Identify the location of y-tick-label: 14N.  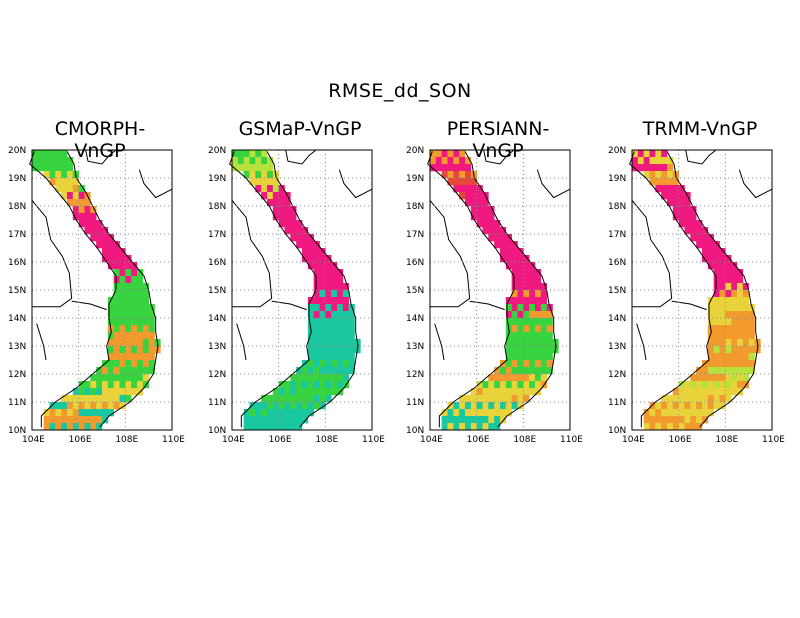
(217, 319).